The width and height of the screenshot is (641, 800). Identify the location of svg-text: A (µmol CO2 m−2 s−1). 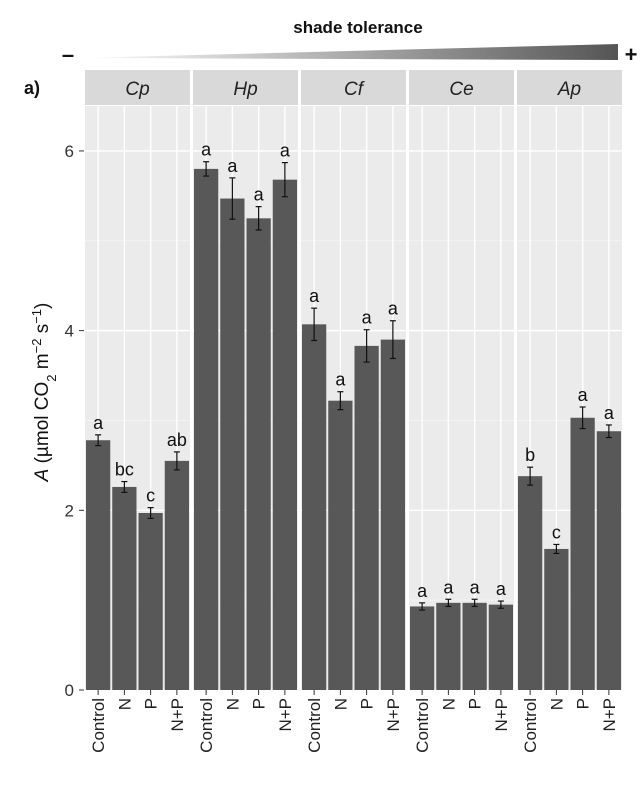
(44, 393).